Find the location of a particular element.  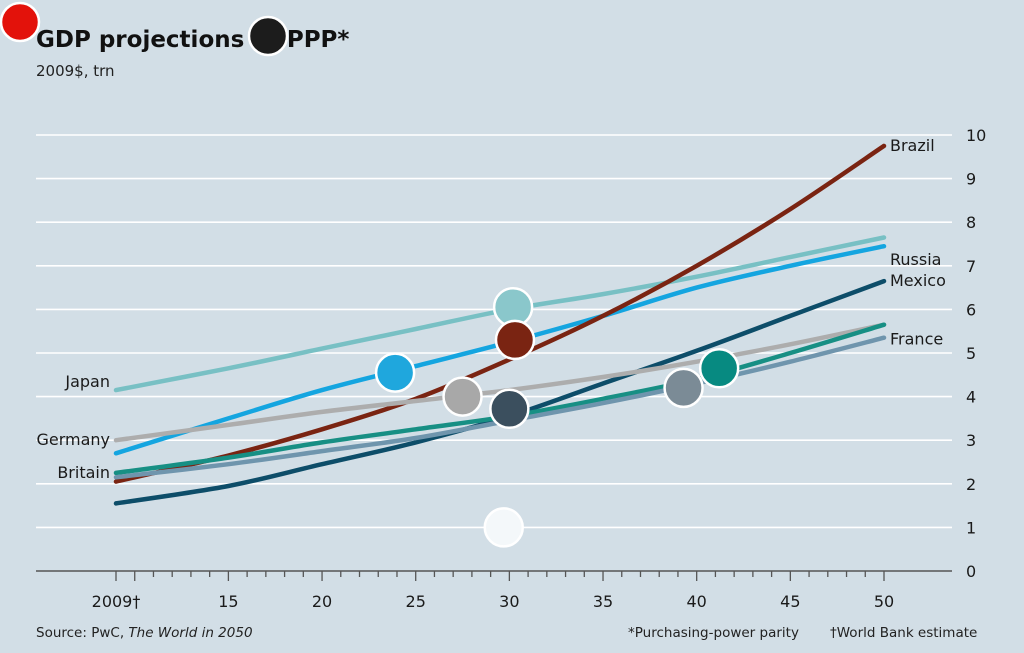

x-tick-label-2009: 2009† is located at coordinates (116, 601).